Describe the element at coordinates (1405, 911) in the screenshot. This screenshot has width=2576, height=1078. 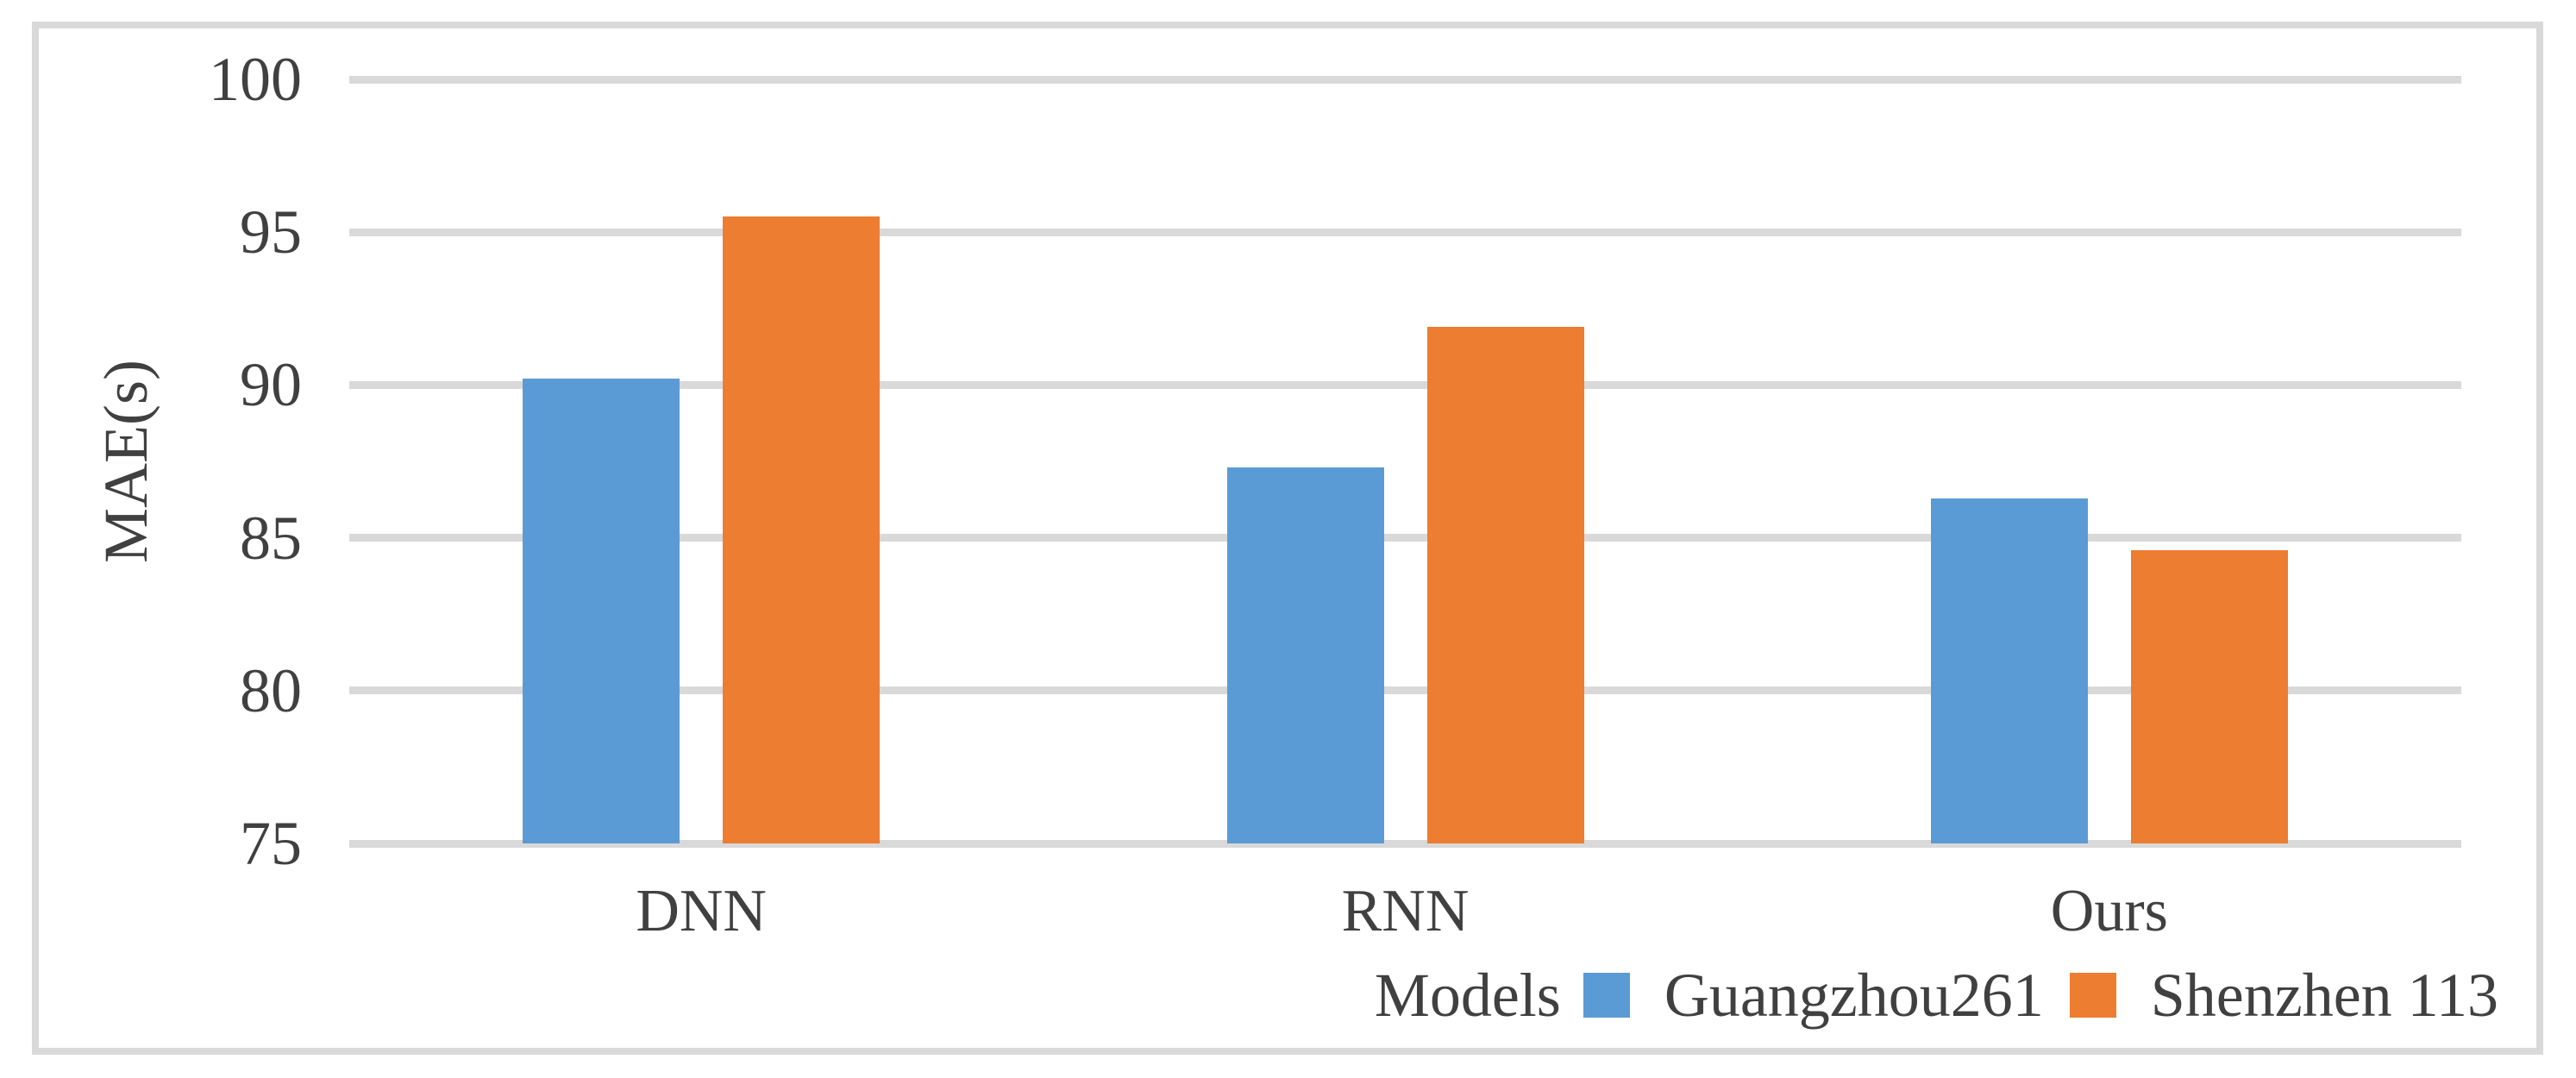
I see `x-category-label-rnn: RNN` at that location.